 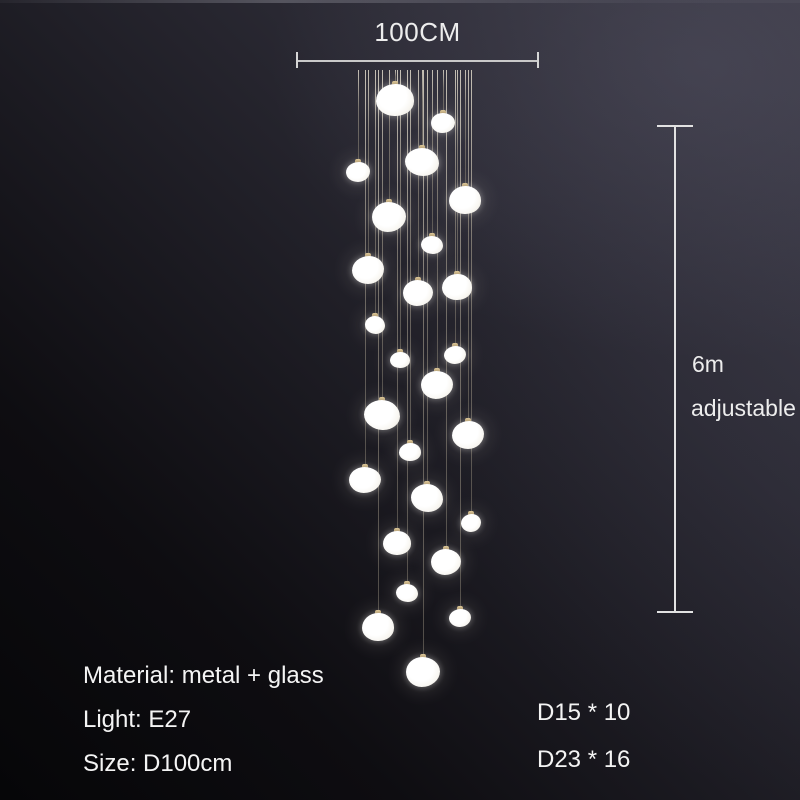 What do you see at coordinates (158, 763) in the screenshot?
I see `spec-size: Size: D100cm` at bounding box center [158, 763].